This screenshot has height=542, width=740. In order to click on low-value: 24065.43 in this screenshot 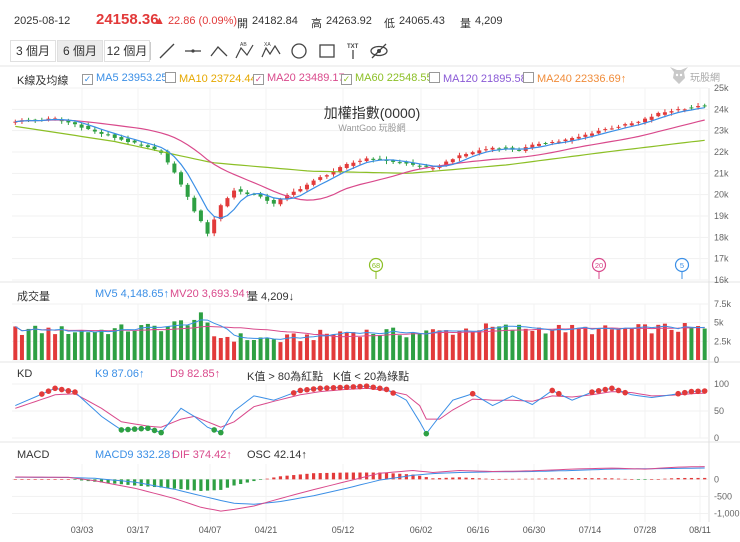, I will do `click(422, 21)`.